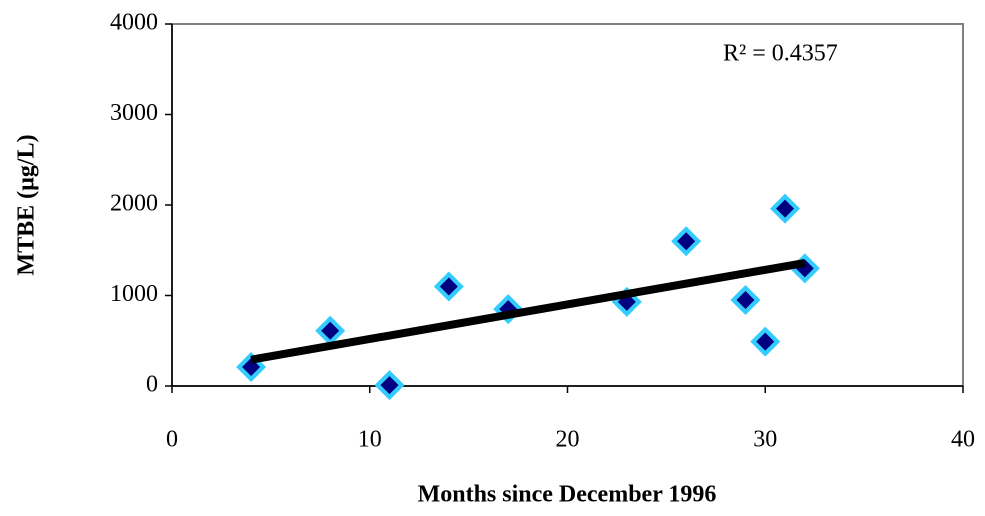  Describe the element at coordinates (134, 294) in the screenshot. I see `y-tick-label: 1000` at that location.